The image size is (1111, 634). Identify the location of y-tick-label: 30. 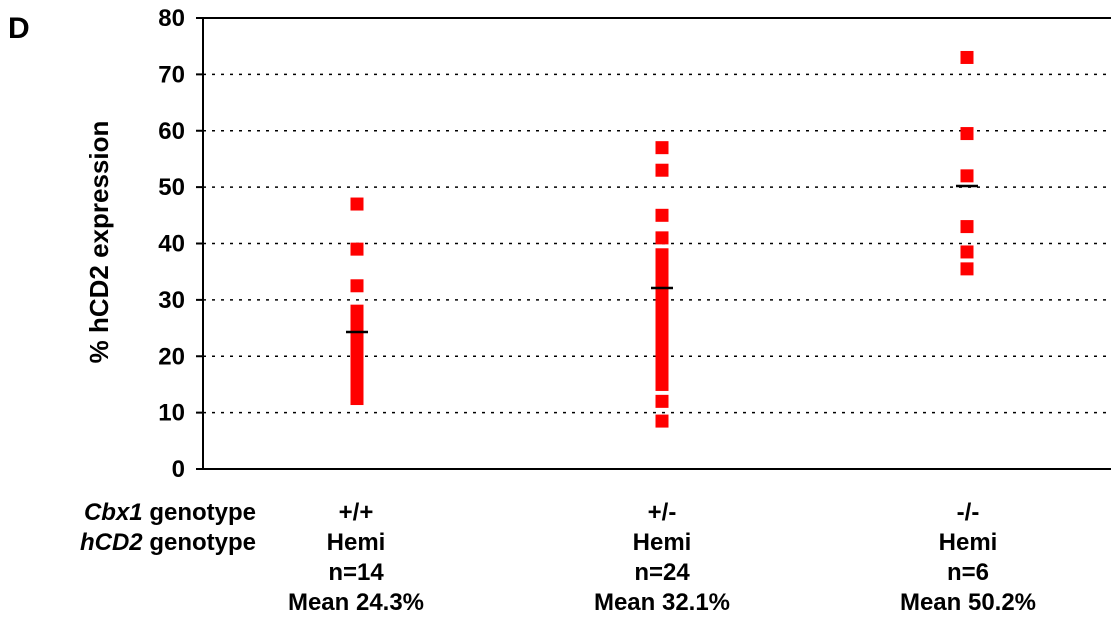
(171, 300).